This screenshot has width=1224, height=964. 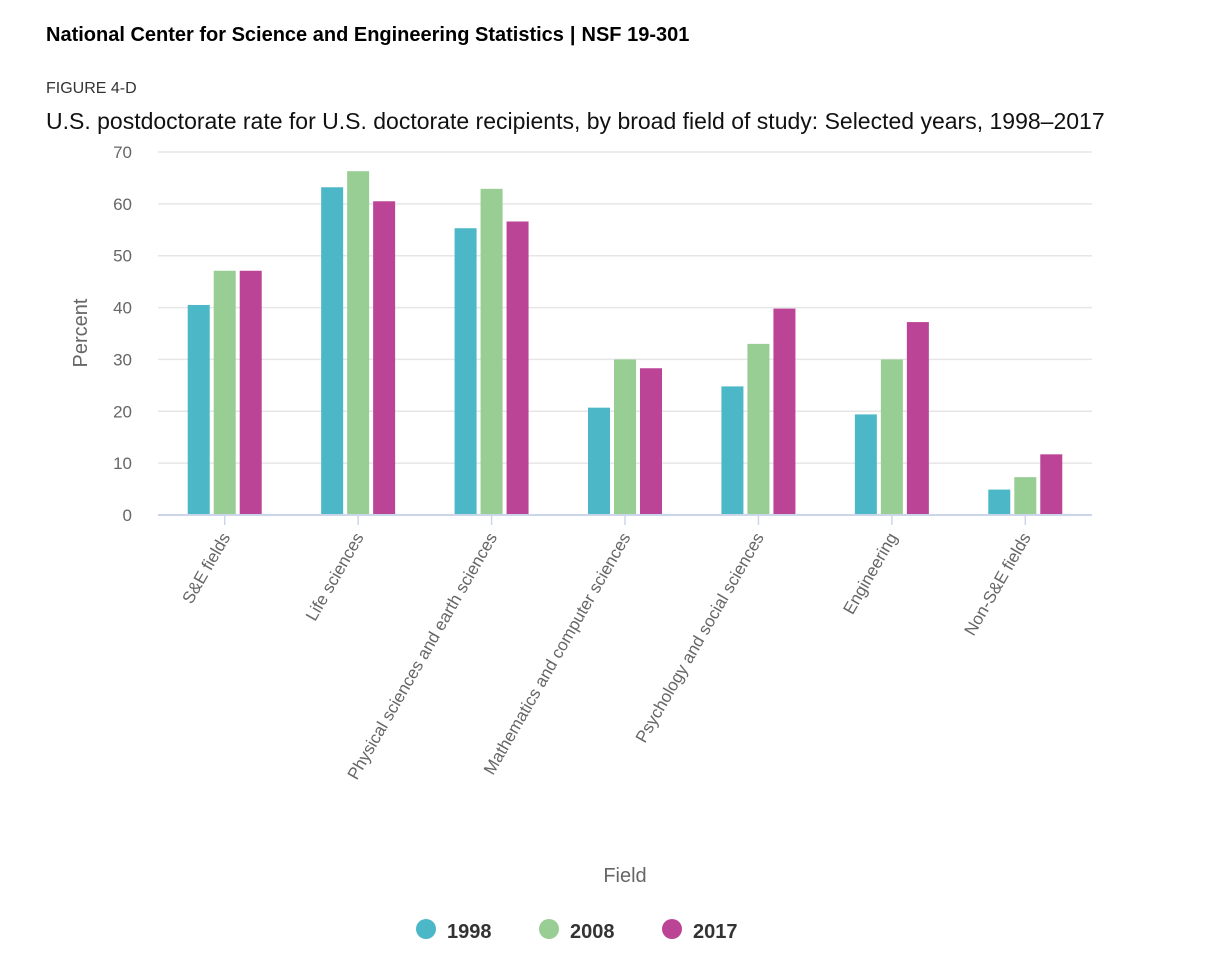 I want to click on x-axis, so click(x=625, y=519).